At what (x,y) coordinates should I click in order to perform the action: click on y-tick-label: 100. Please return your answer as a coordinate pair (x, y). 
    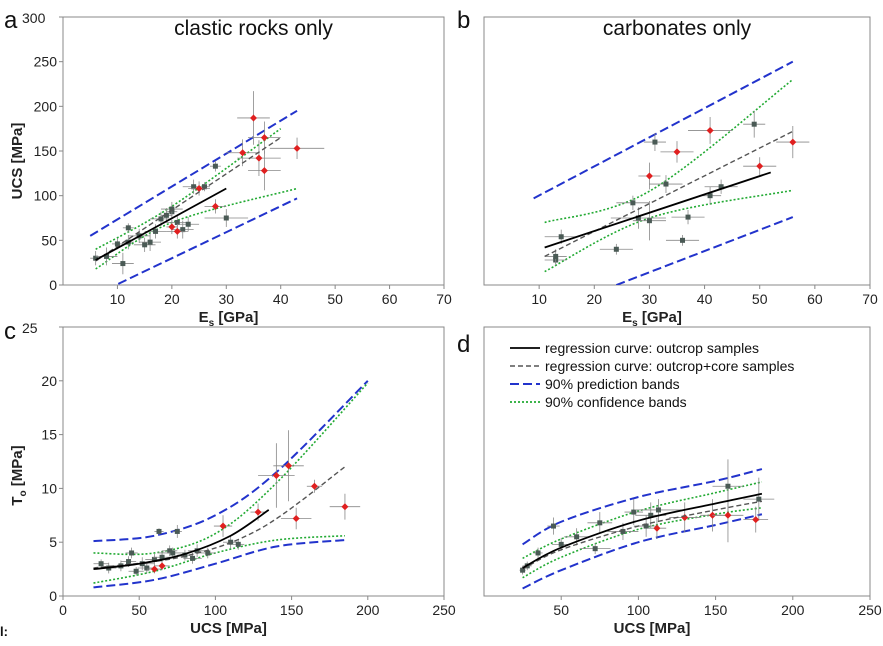
    Looking at the image, I should click on (46, 196).